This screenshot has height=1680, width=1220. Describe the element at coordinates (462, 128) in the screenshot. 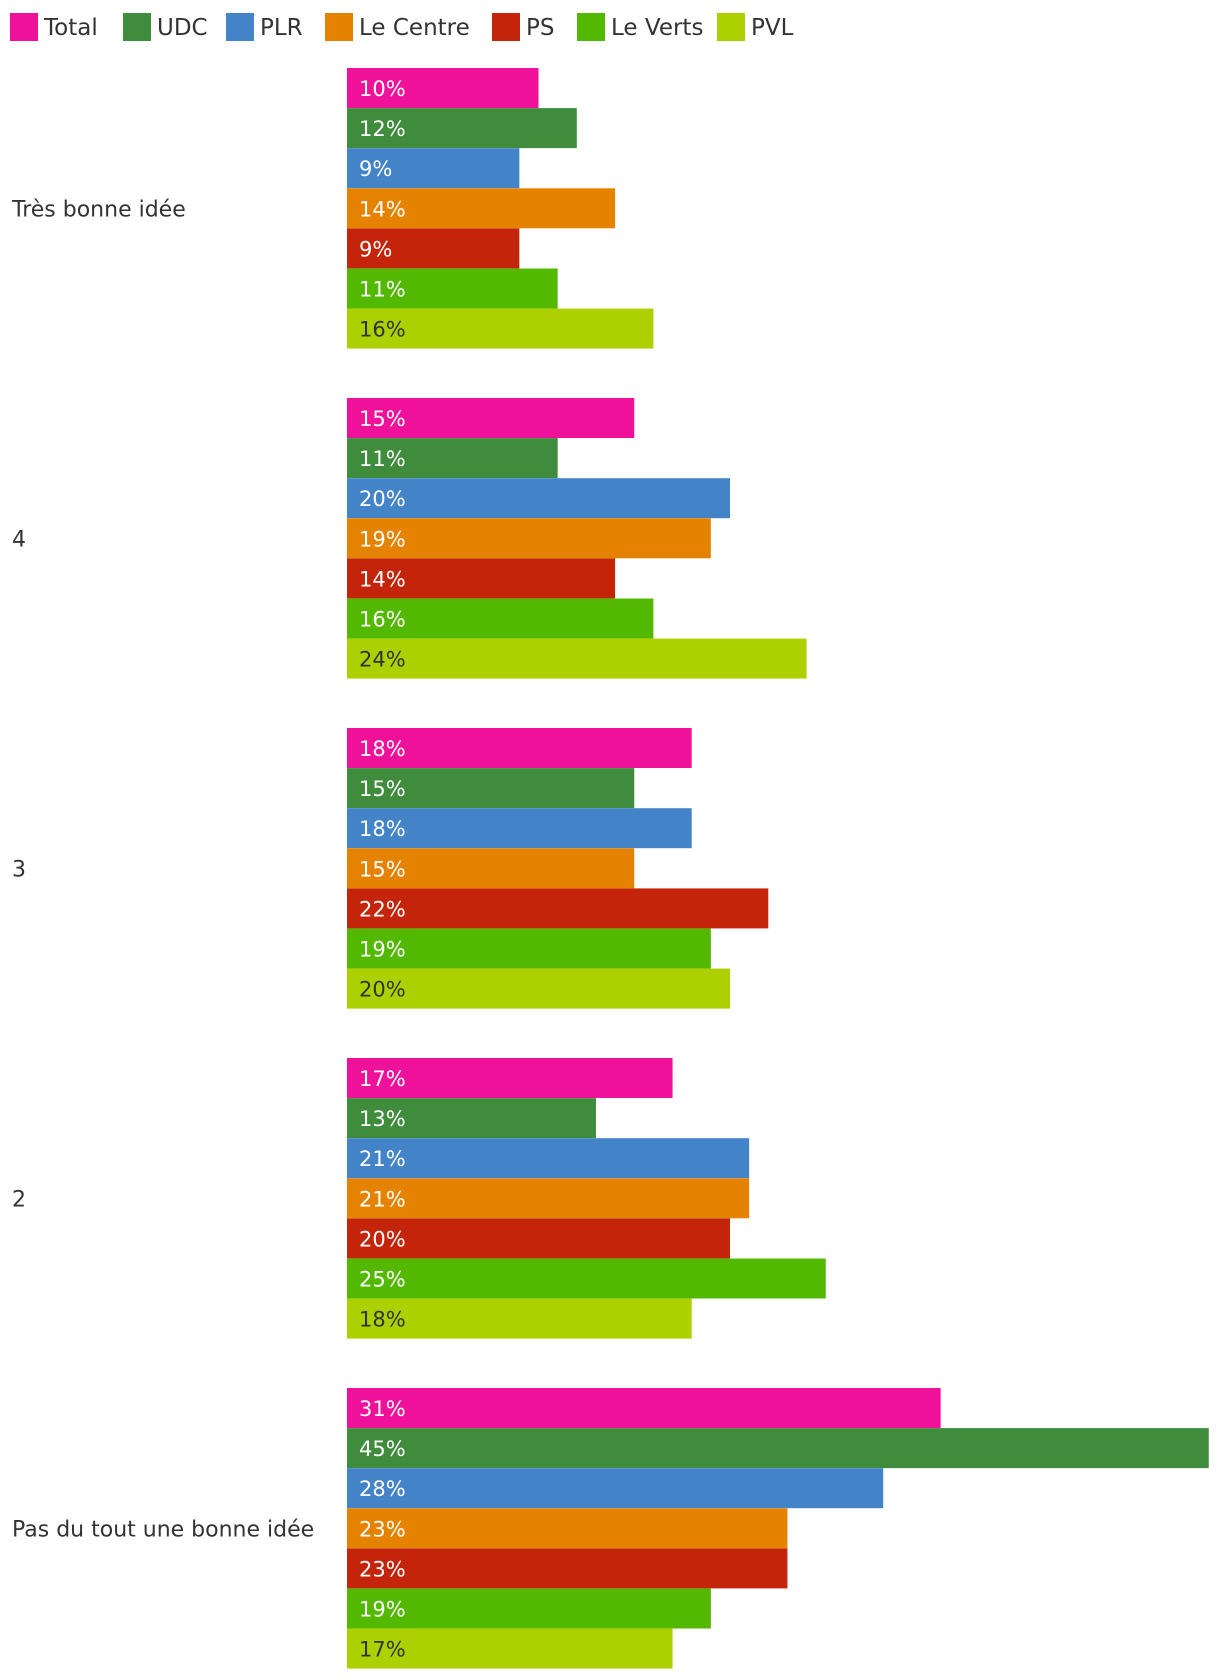

I see `bar-udc-tres-bonne-idee` at that location.